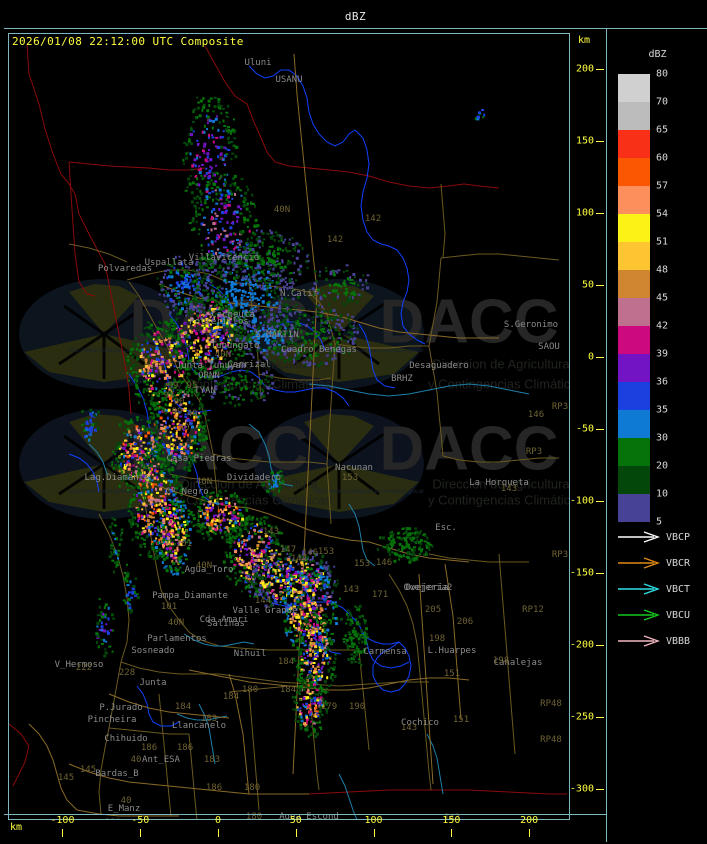 The image size is (707, 844). Describe the element at coordinates (380, 595) in the screenshot. I see `map-route-label: 171` at that location.